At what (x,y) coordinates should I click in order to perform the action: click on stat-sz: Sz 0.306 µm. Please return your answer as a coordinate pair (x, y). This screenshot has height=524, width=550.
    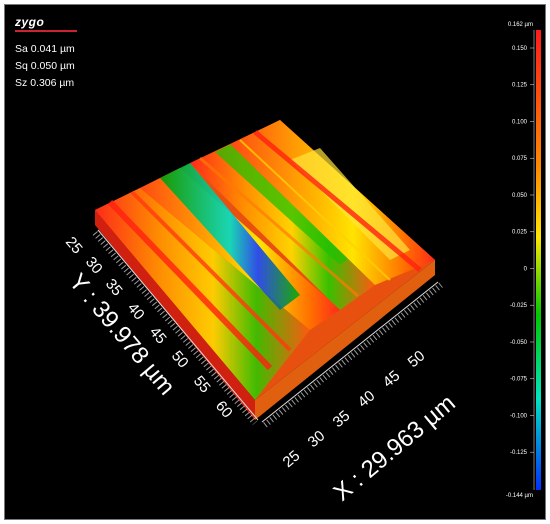
    Looking at the image, I should click on (45, 83).